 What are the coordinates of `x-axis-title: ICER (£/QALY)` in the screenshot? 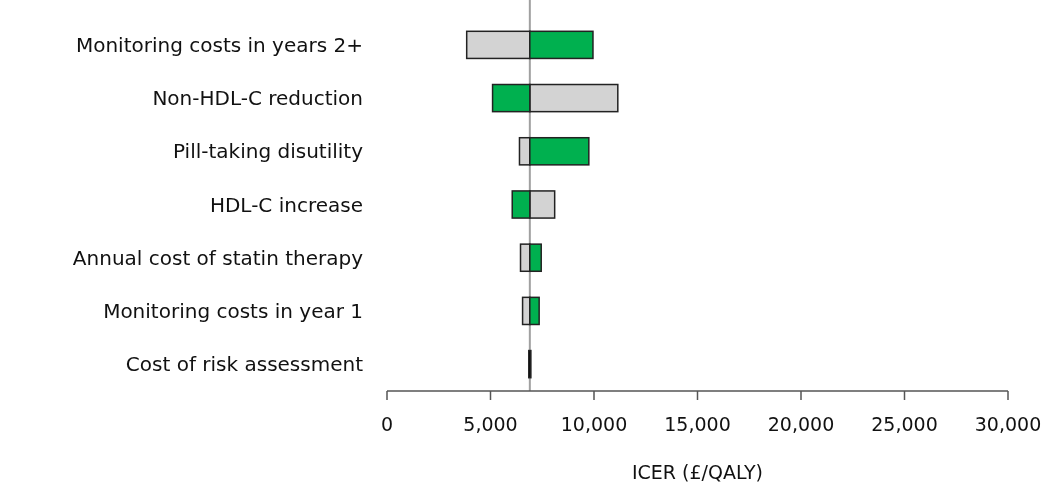 It's located at (697, 472).